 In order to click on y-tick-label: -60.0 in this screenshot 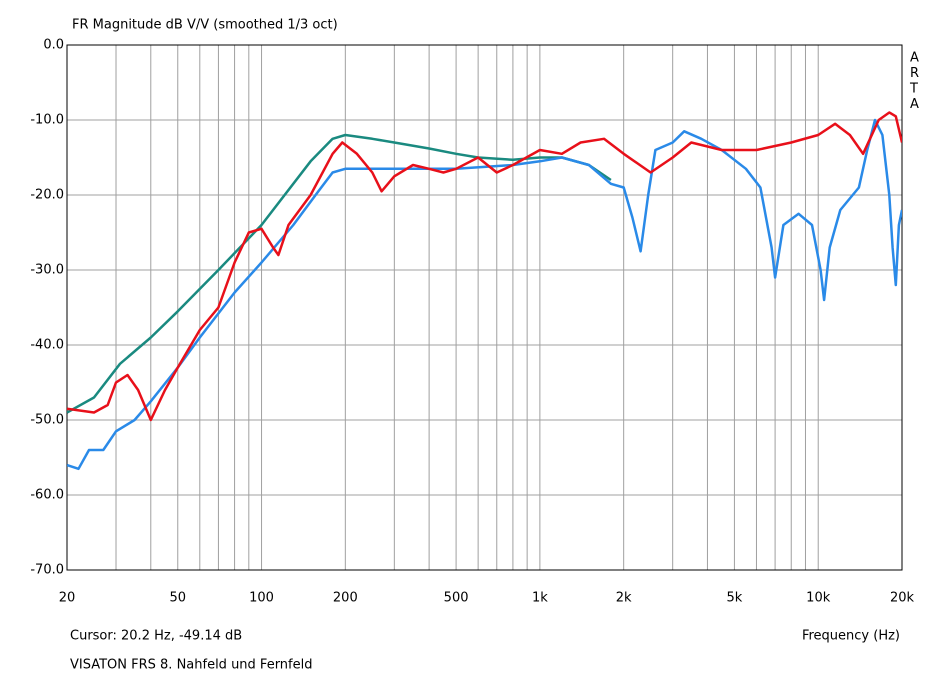, I will do `click(47, 495)`.